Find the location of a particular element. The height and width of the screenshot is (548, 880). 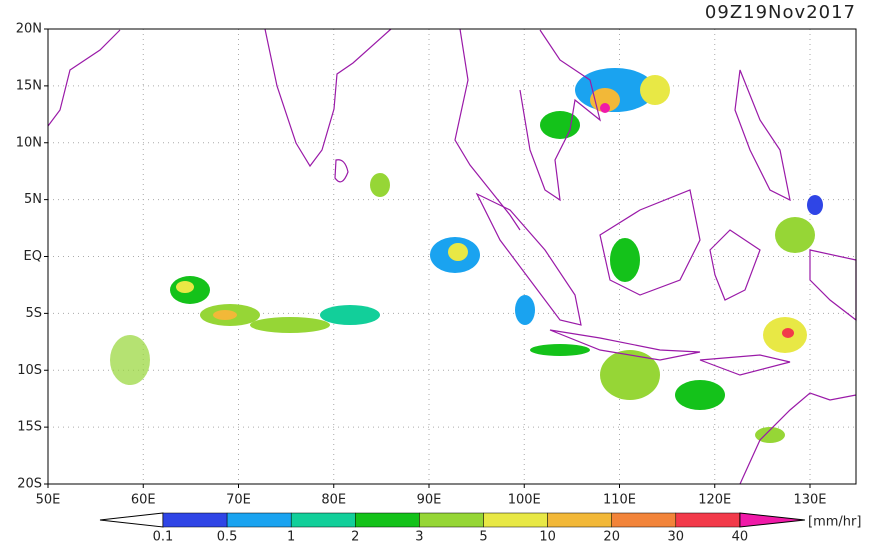

lon-label: 80E is located at coordinates (333, 500).